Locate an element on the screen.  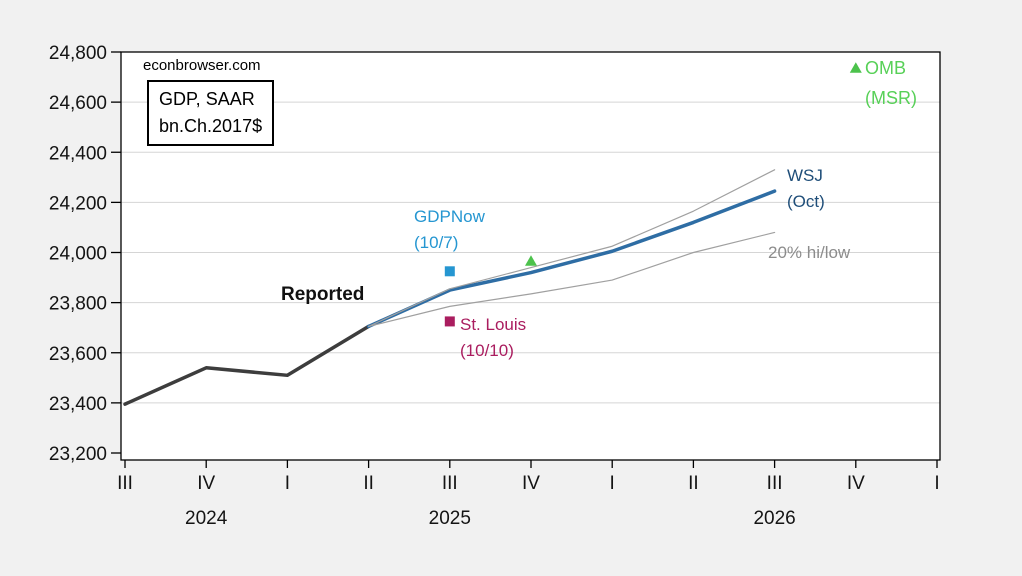
omb-label-line1: OMB is located at coordinates (886, 68).